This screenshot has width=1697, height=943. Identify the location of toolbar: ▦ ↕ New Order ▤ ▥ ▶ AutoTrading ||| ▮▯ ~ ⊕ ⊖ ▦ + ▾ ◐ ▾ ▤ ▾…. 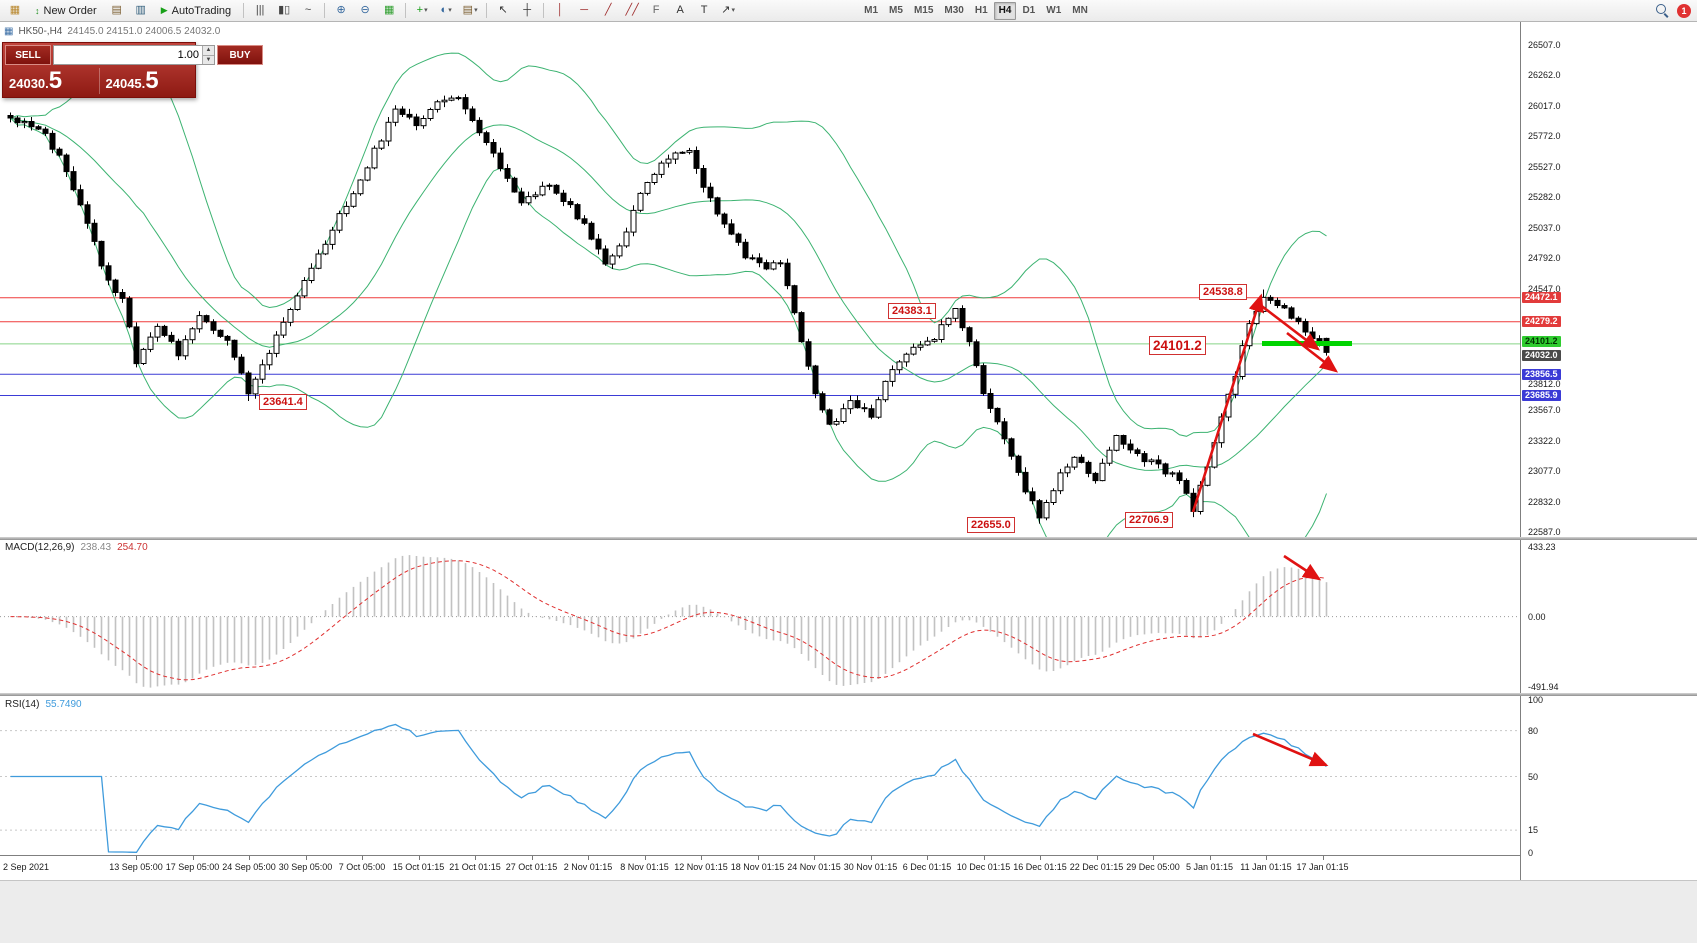
(848, 11).